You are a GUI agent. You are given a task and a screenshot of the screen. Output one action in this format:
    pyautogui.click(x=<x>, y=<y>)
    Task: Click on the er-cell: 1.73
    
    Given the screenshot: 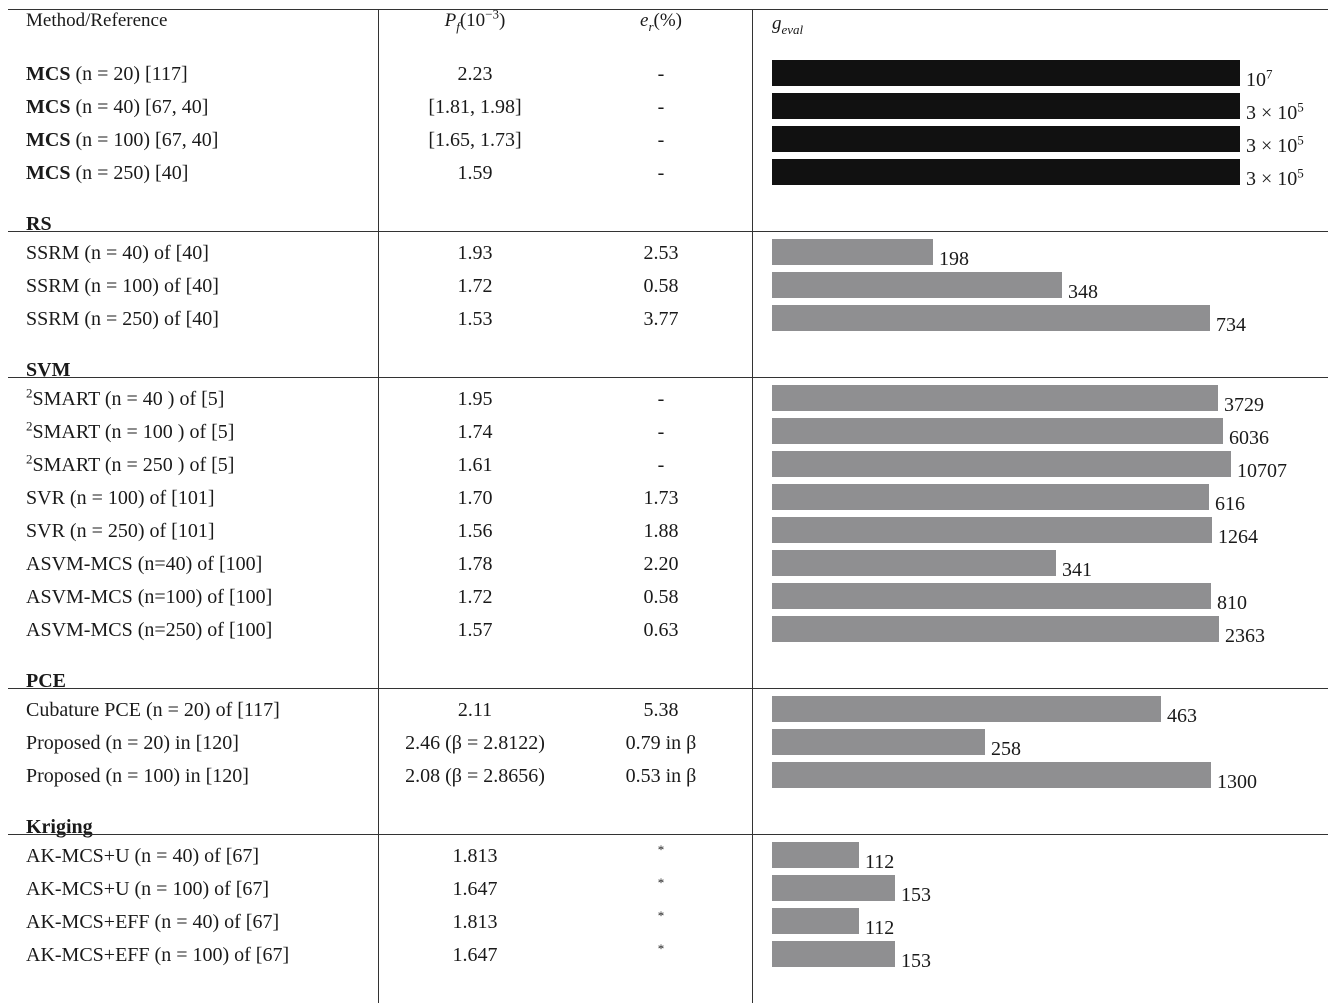 What is the action you would take?
    pyautogui.click(x=661, y=498)
    